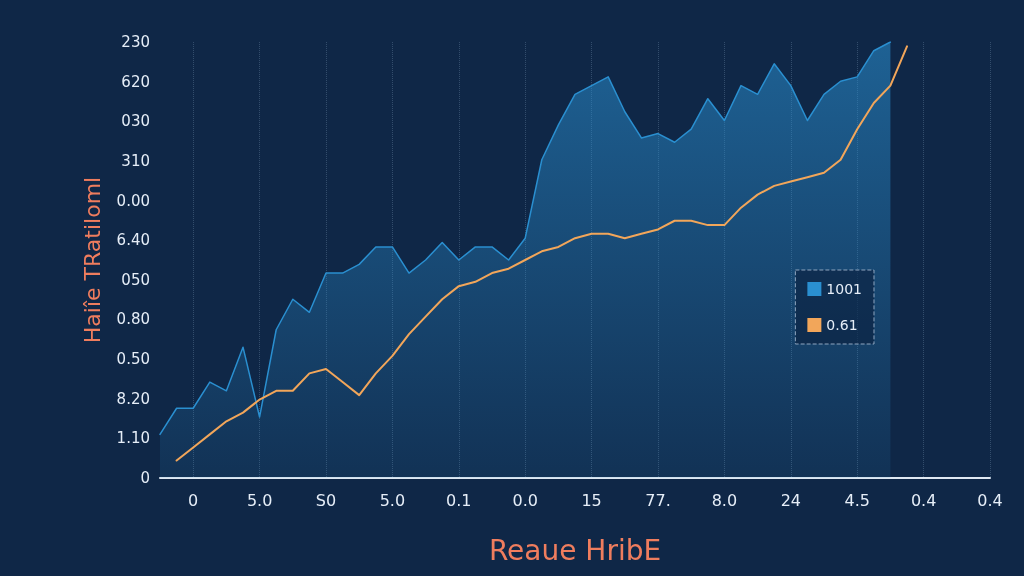  I want to click on text: 0.00, so click(133, 200).